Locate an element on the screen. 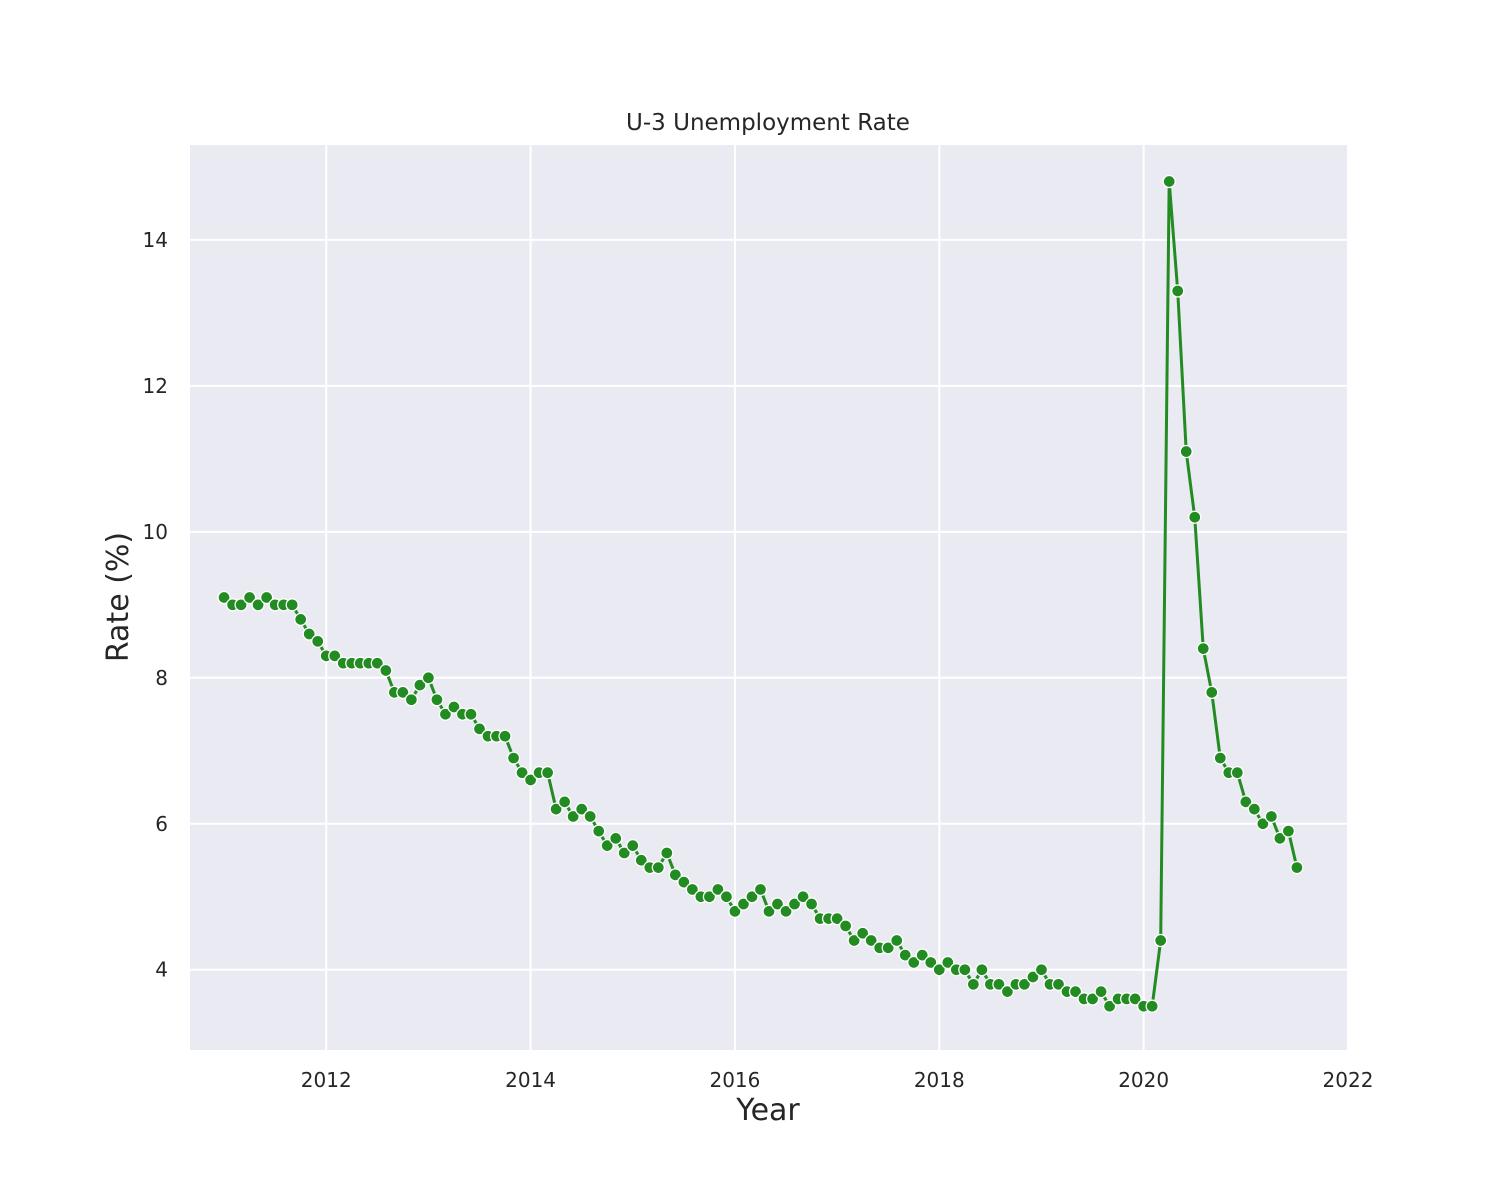 The image size is (1500, 1200). y-tick-label: 4 is located at coordinates (161, 970).